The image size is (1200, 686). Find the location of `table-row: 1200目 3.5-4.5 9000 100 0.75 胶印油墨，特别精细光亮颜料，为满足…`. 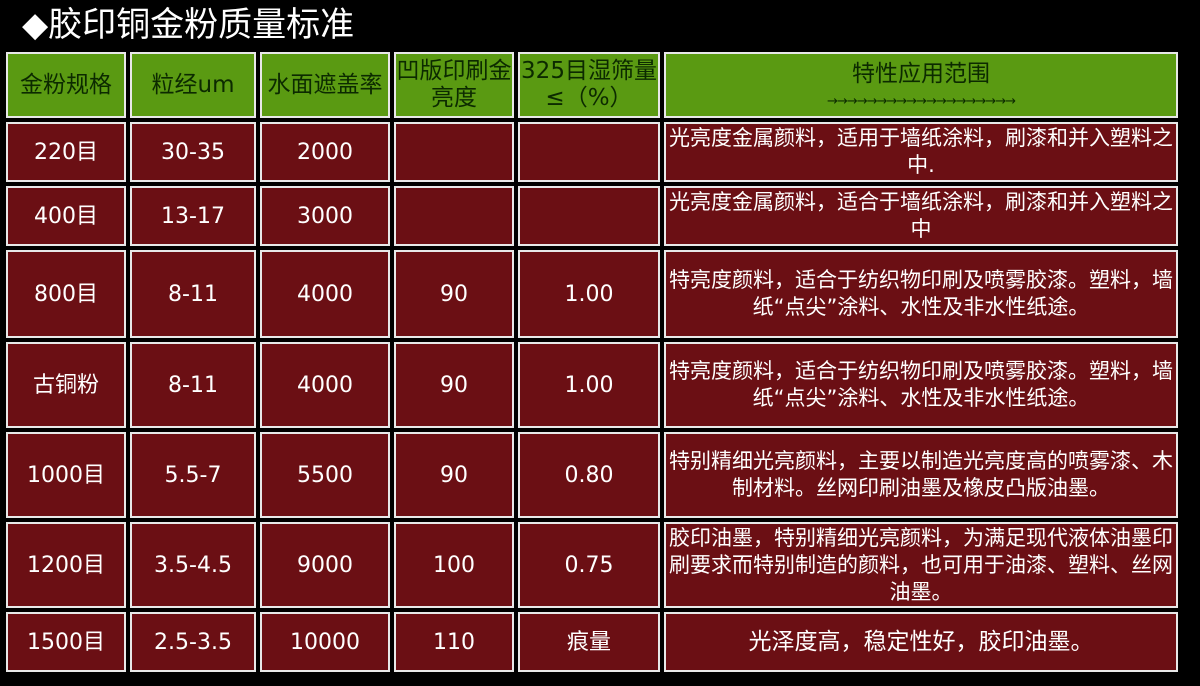

table-row: 1200目 3.5-4.5 9000 100 0.75 胶印油墨，特别精细光亮颜料，为满足… is located at coordinates (592, 565).